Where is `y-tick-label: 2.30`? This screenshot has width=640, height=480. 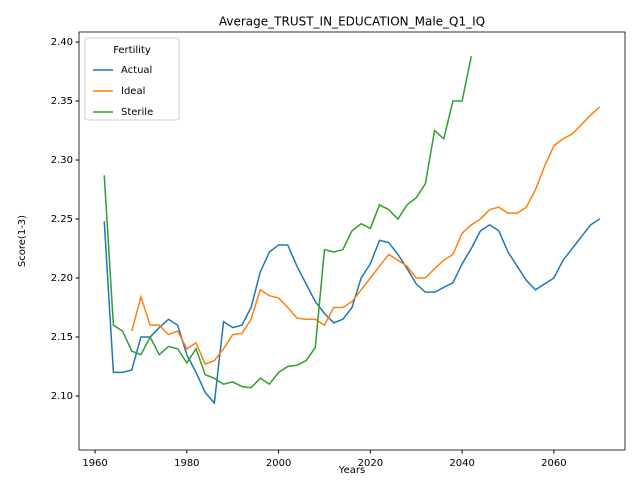 y-tick-label: 2.30 is located at coordinates (62, 160).